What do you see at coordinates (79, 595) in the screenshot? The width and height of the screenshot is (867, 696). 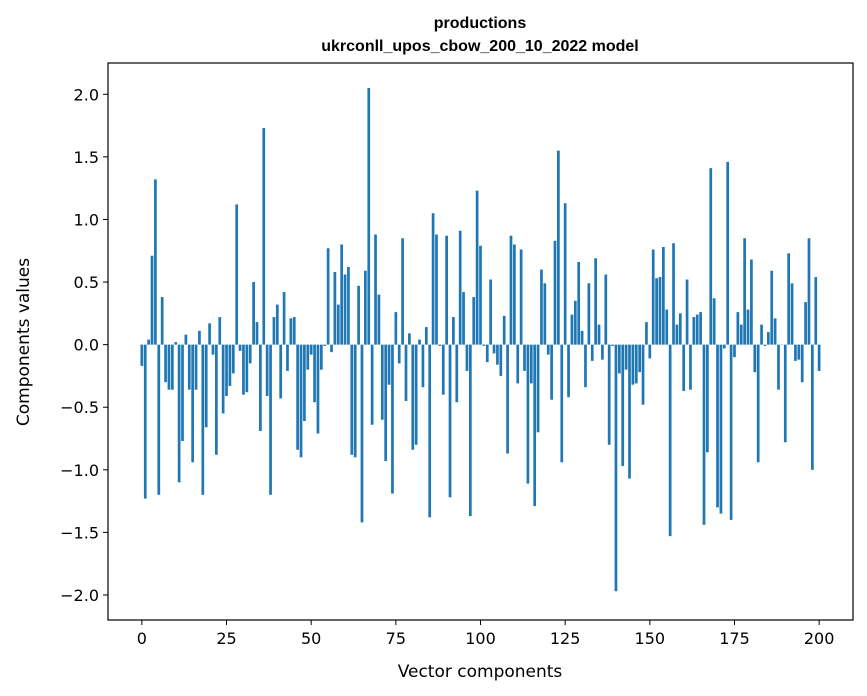 I see `y-tick-label: −2.0` at bounding box center [79, 595].